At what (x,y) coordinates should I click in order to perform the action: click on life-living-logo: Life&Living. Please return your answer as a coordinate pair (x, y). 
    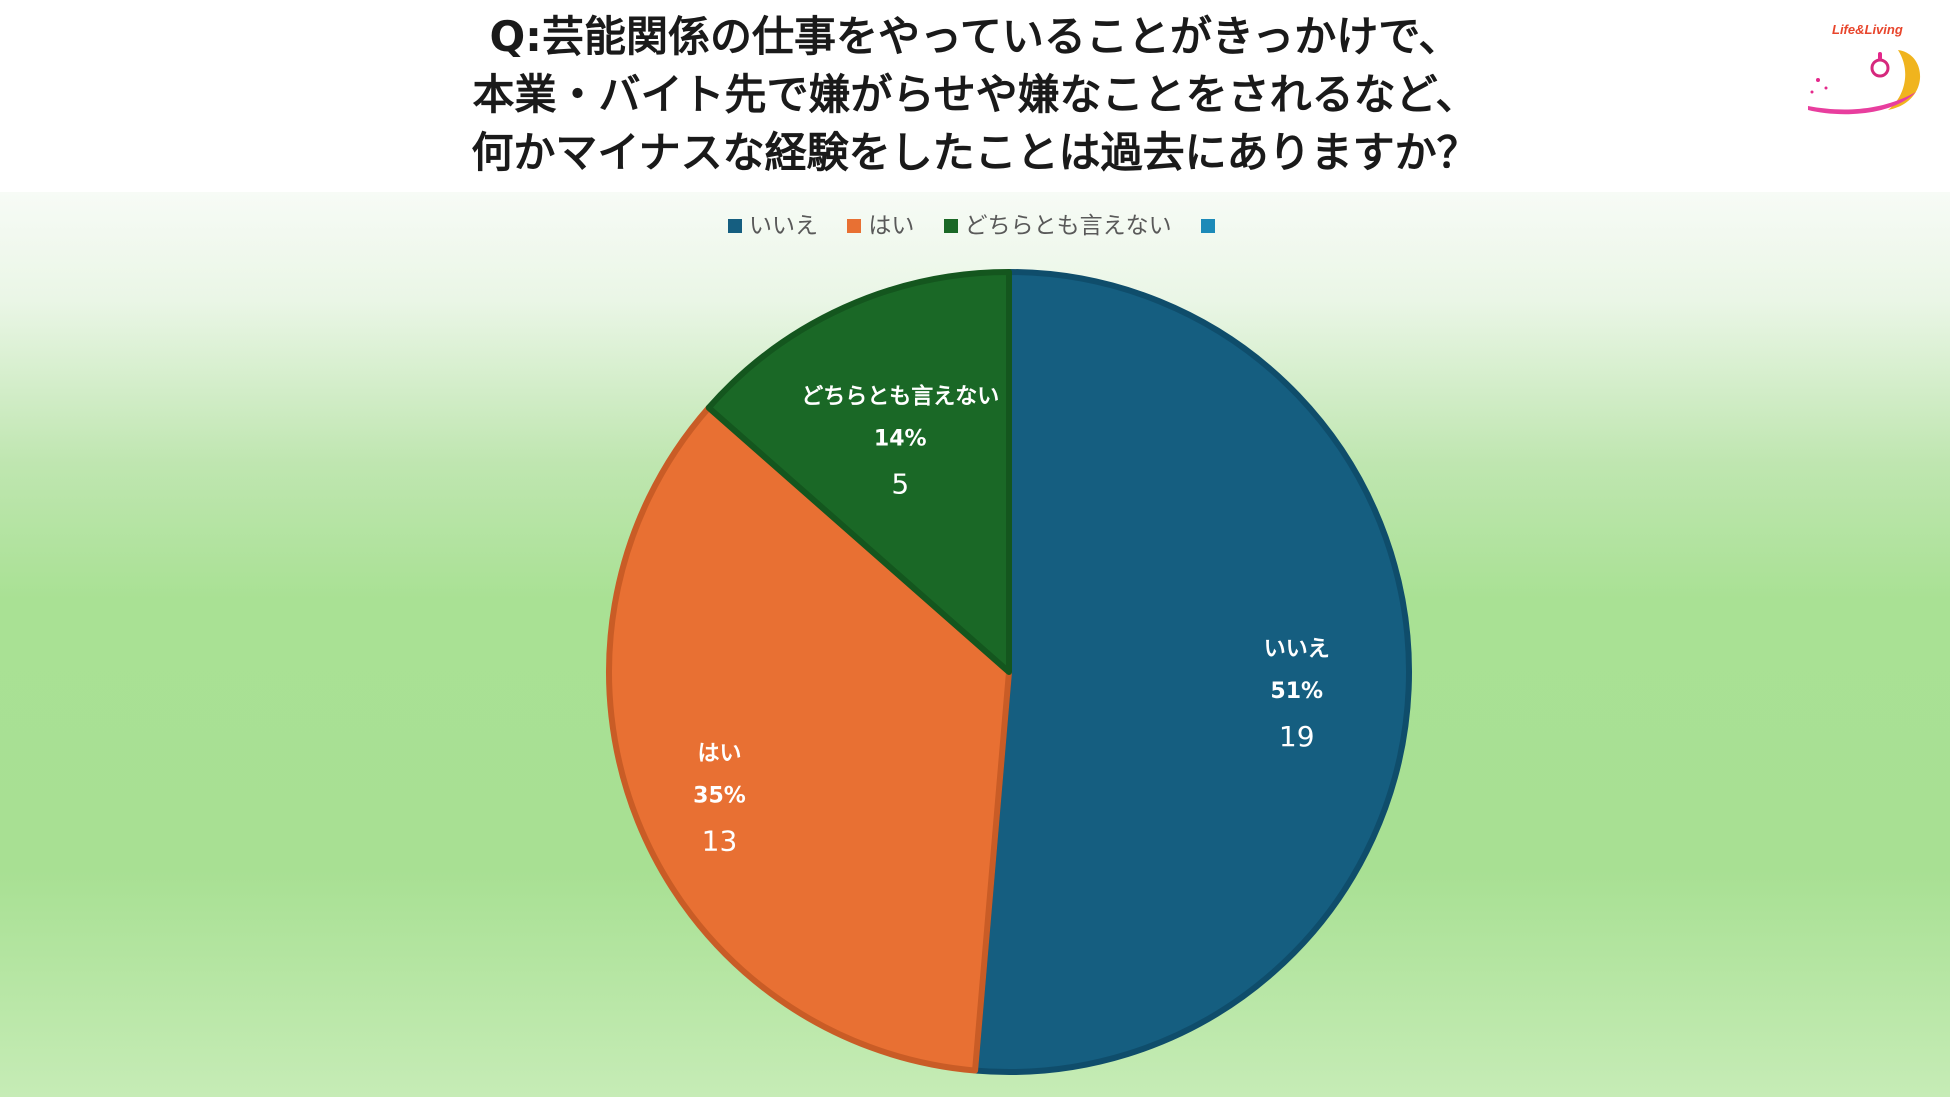
    Looking at the image, I should click on (1870, 69).